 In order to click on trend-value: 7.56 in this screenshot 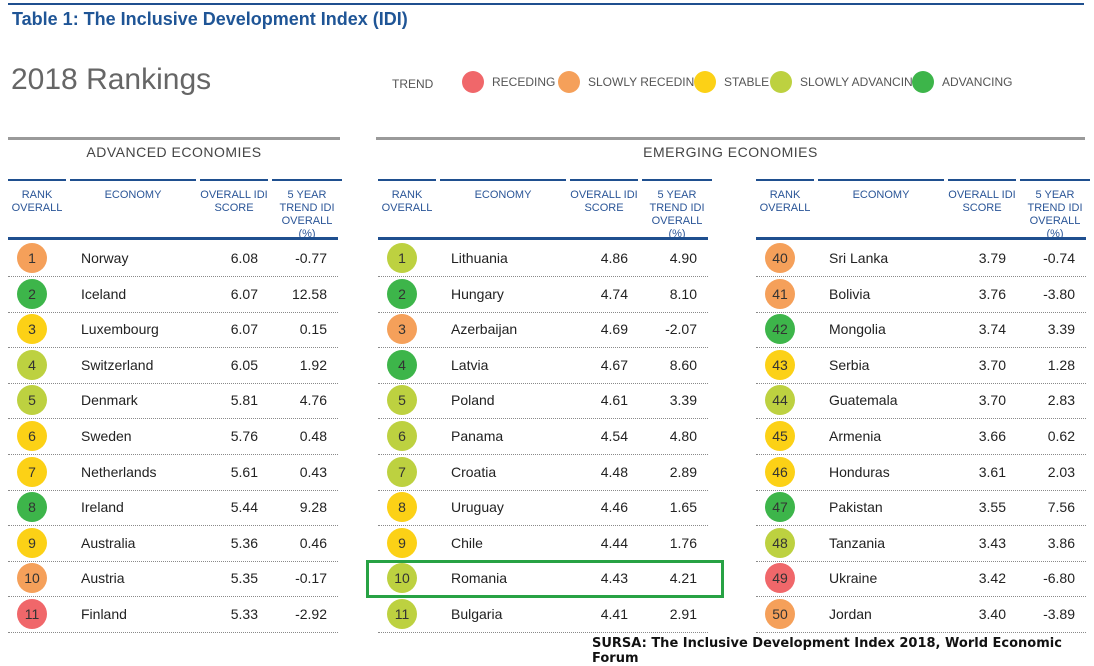, I will do `click(1061, 507)`.